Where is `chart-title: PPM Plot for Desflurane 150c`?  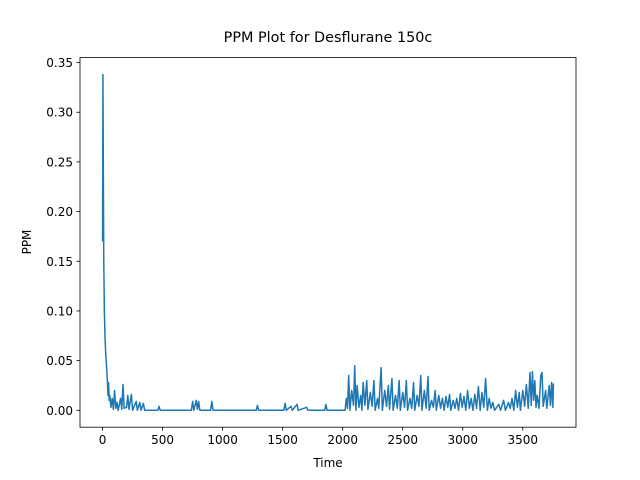 chart-title: PPM Plot for Desflurane 150c is located at coordinates (328, 38).